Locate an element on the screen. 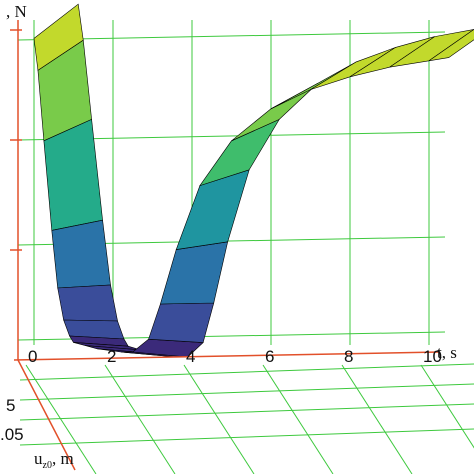 This screenshot has width=474, height=474. x-tick-label: 8 is located at coordinates (348, 356).